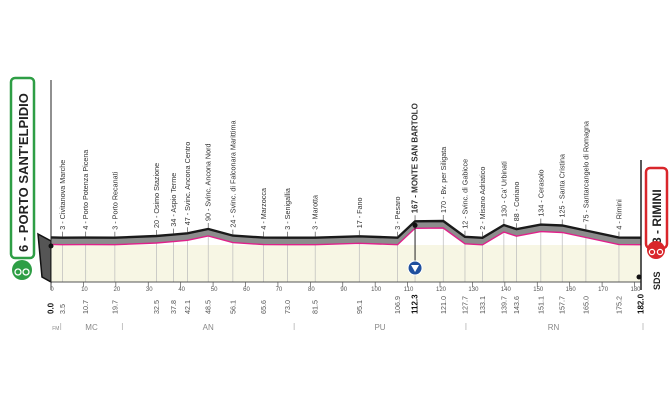 The image size is (670, 419). What do you see at coordinates (149, 290) in the screenshot?
I see `x-tick-label: 30` at bounding box center [149, 290].